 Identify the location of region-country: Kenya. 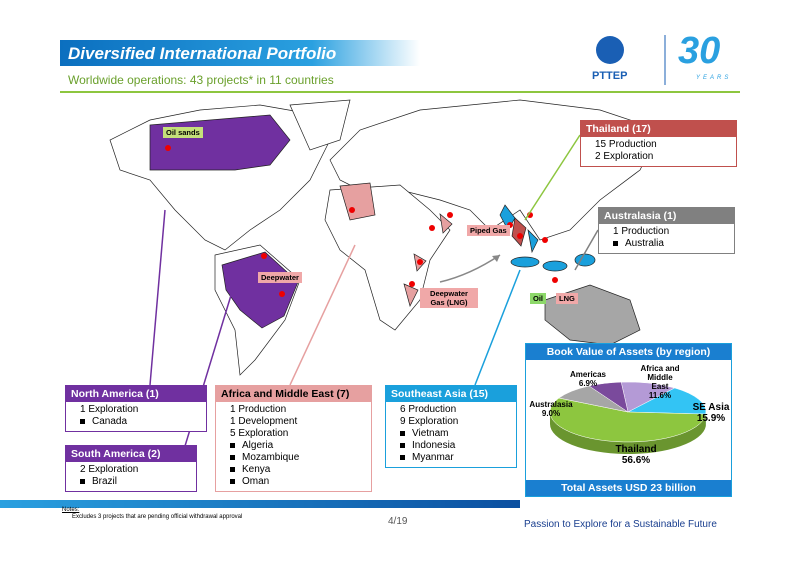
(300, 470).